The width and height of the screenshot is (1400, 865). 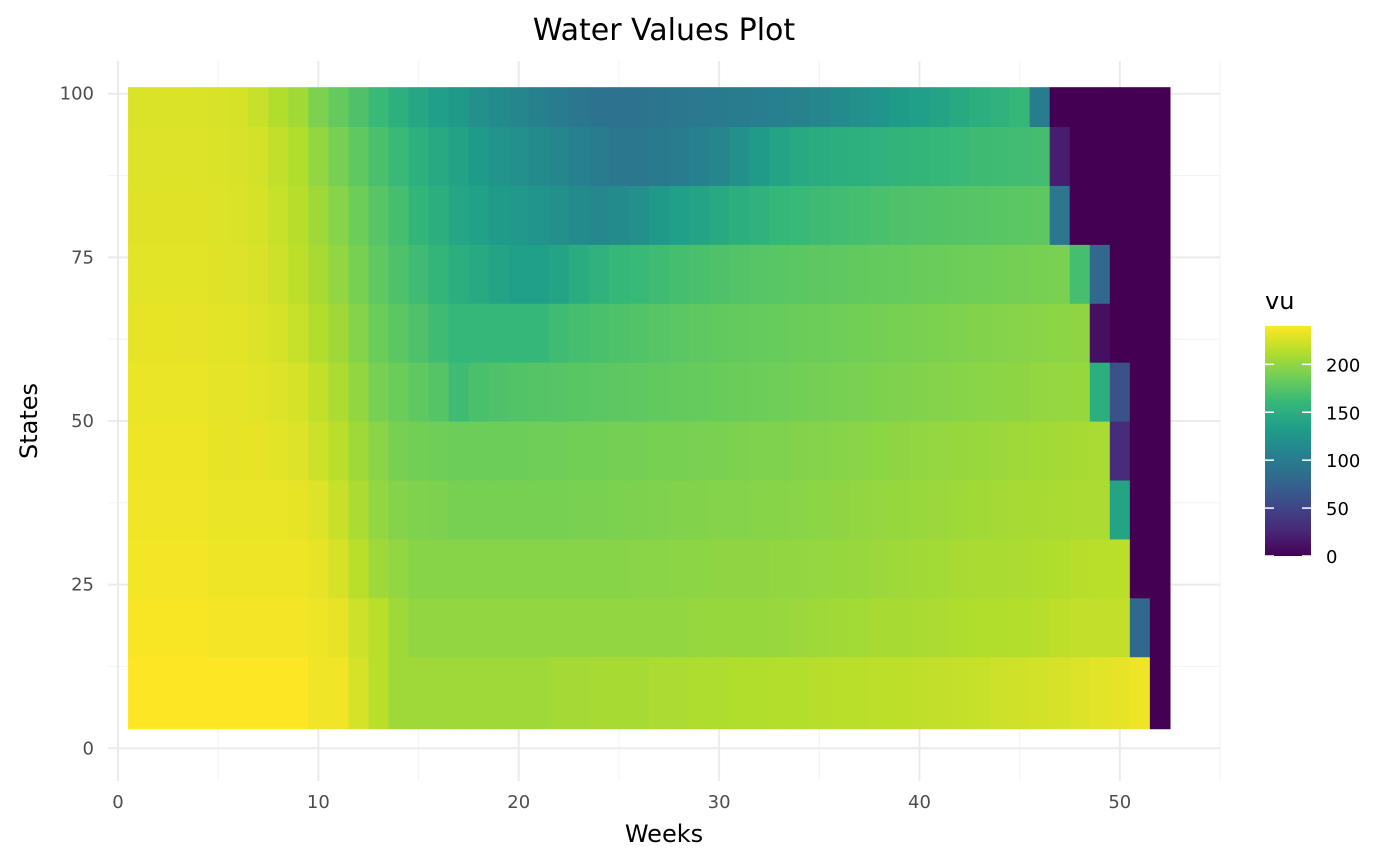 I want to click on x-axis-ticks: 0 10 20 30 40 50, so click(x=621, y=802).